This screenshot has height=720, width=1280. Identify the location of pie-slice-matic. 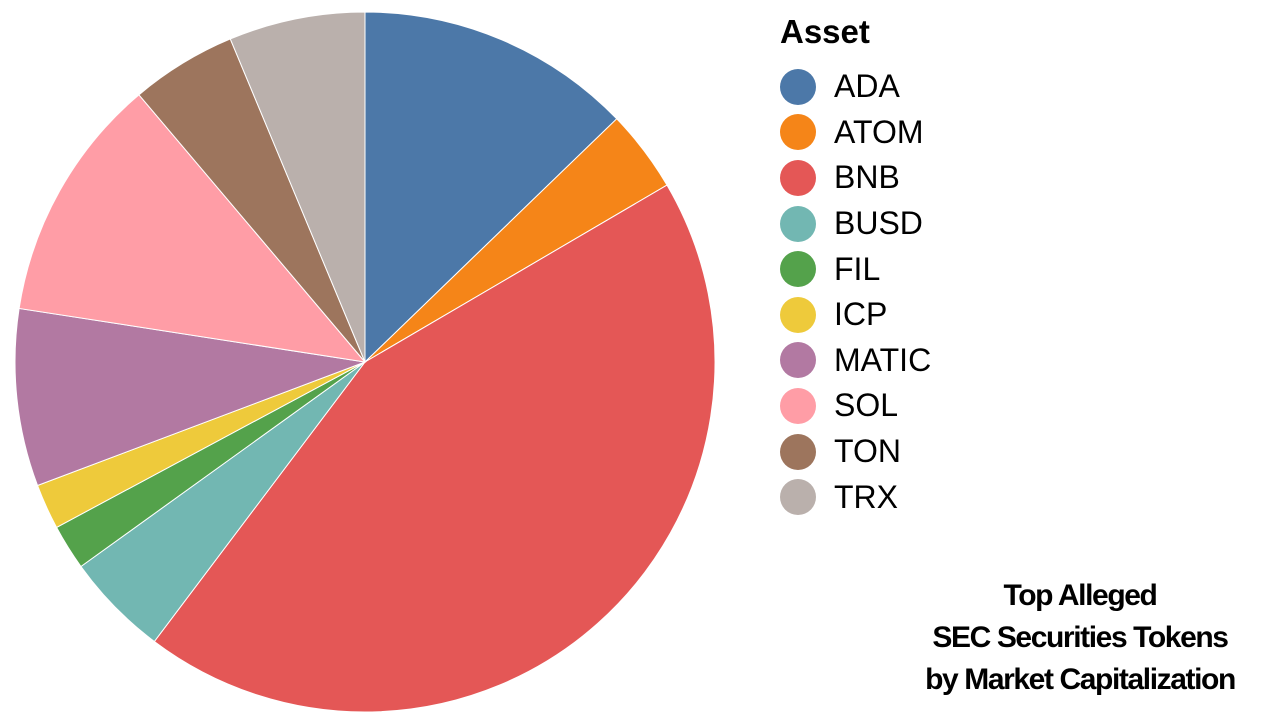
(190, 397).